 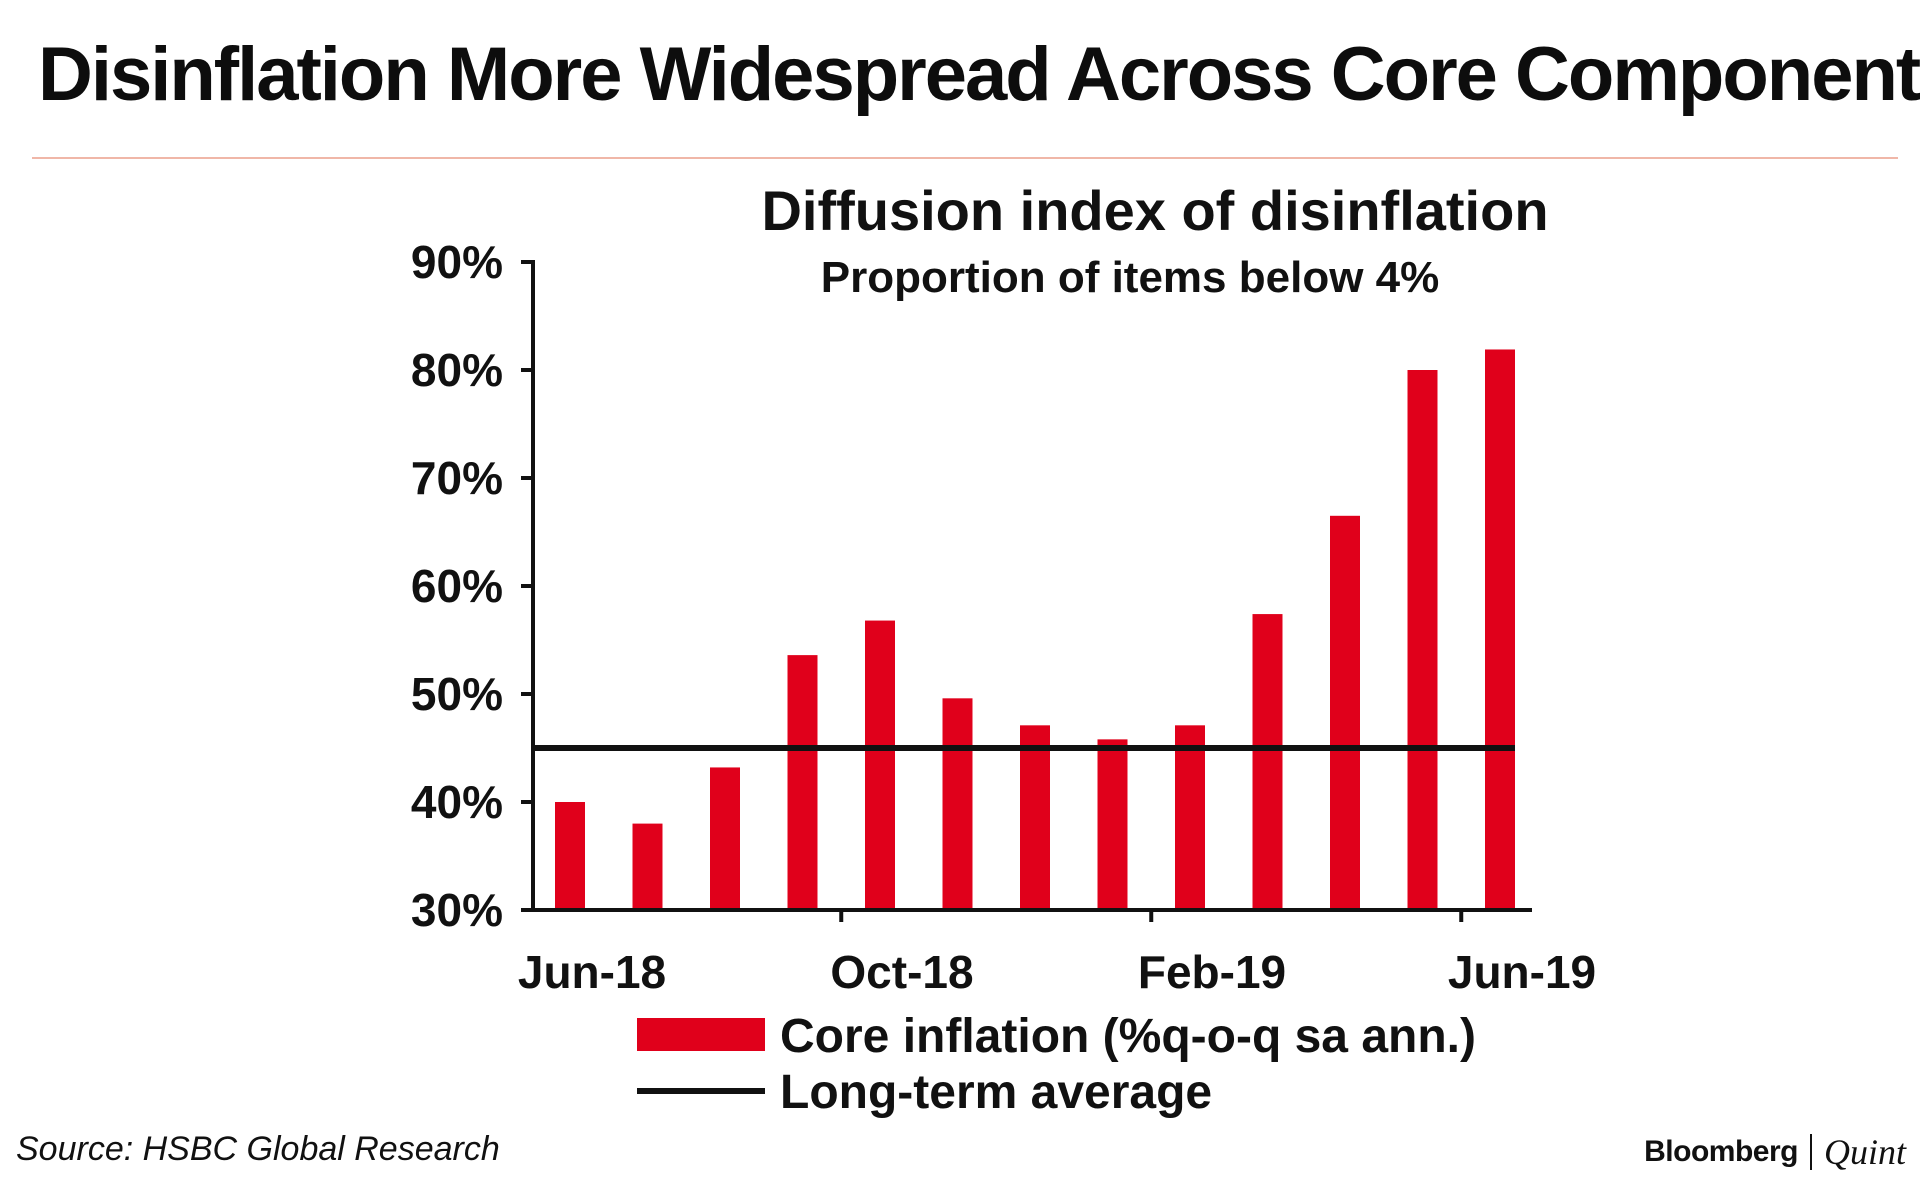 I want to click on y-tick-label-30: 30%, so click(x=457, y=910).